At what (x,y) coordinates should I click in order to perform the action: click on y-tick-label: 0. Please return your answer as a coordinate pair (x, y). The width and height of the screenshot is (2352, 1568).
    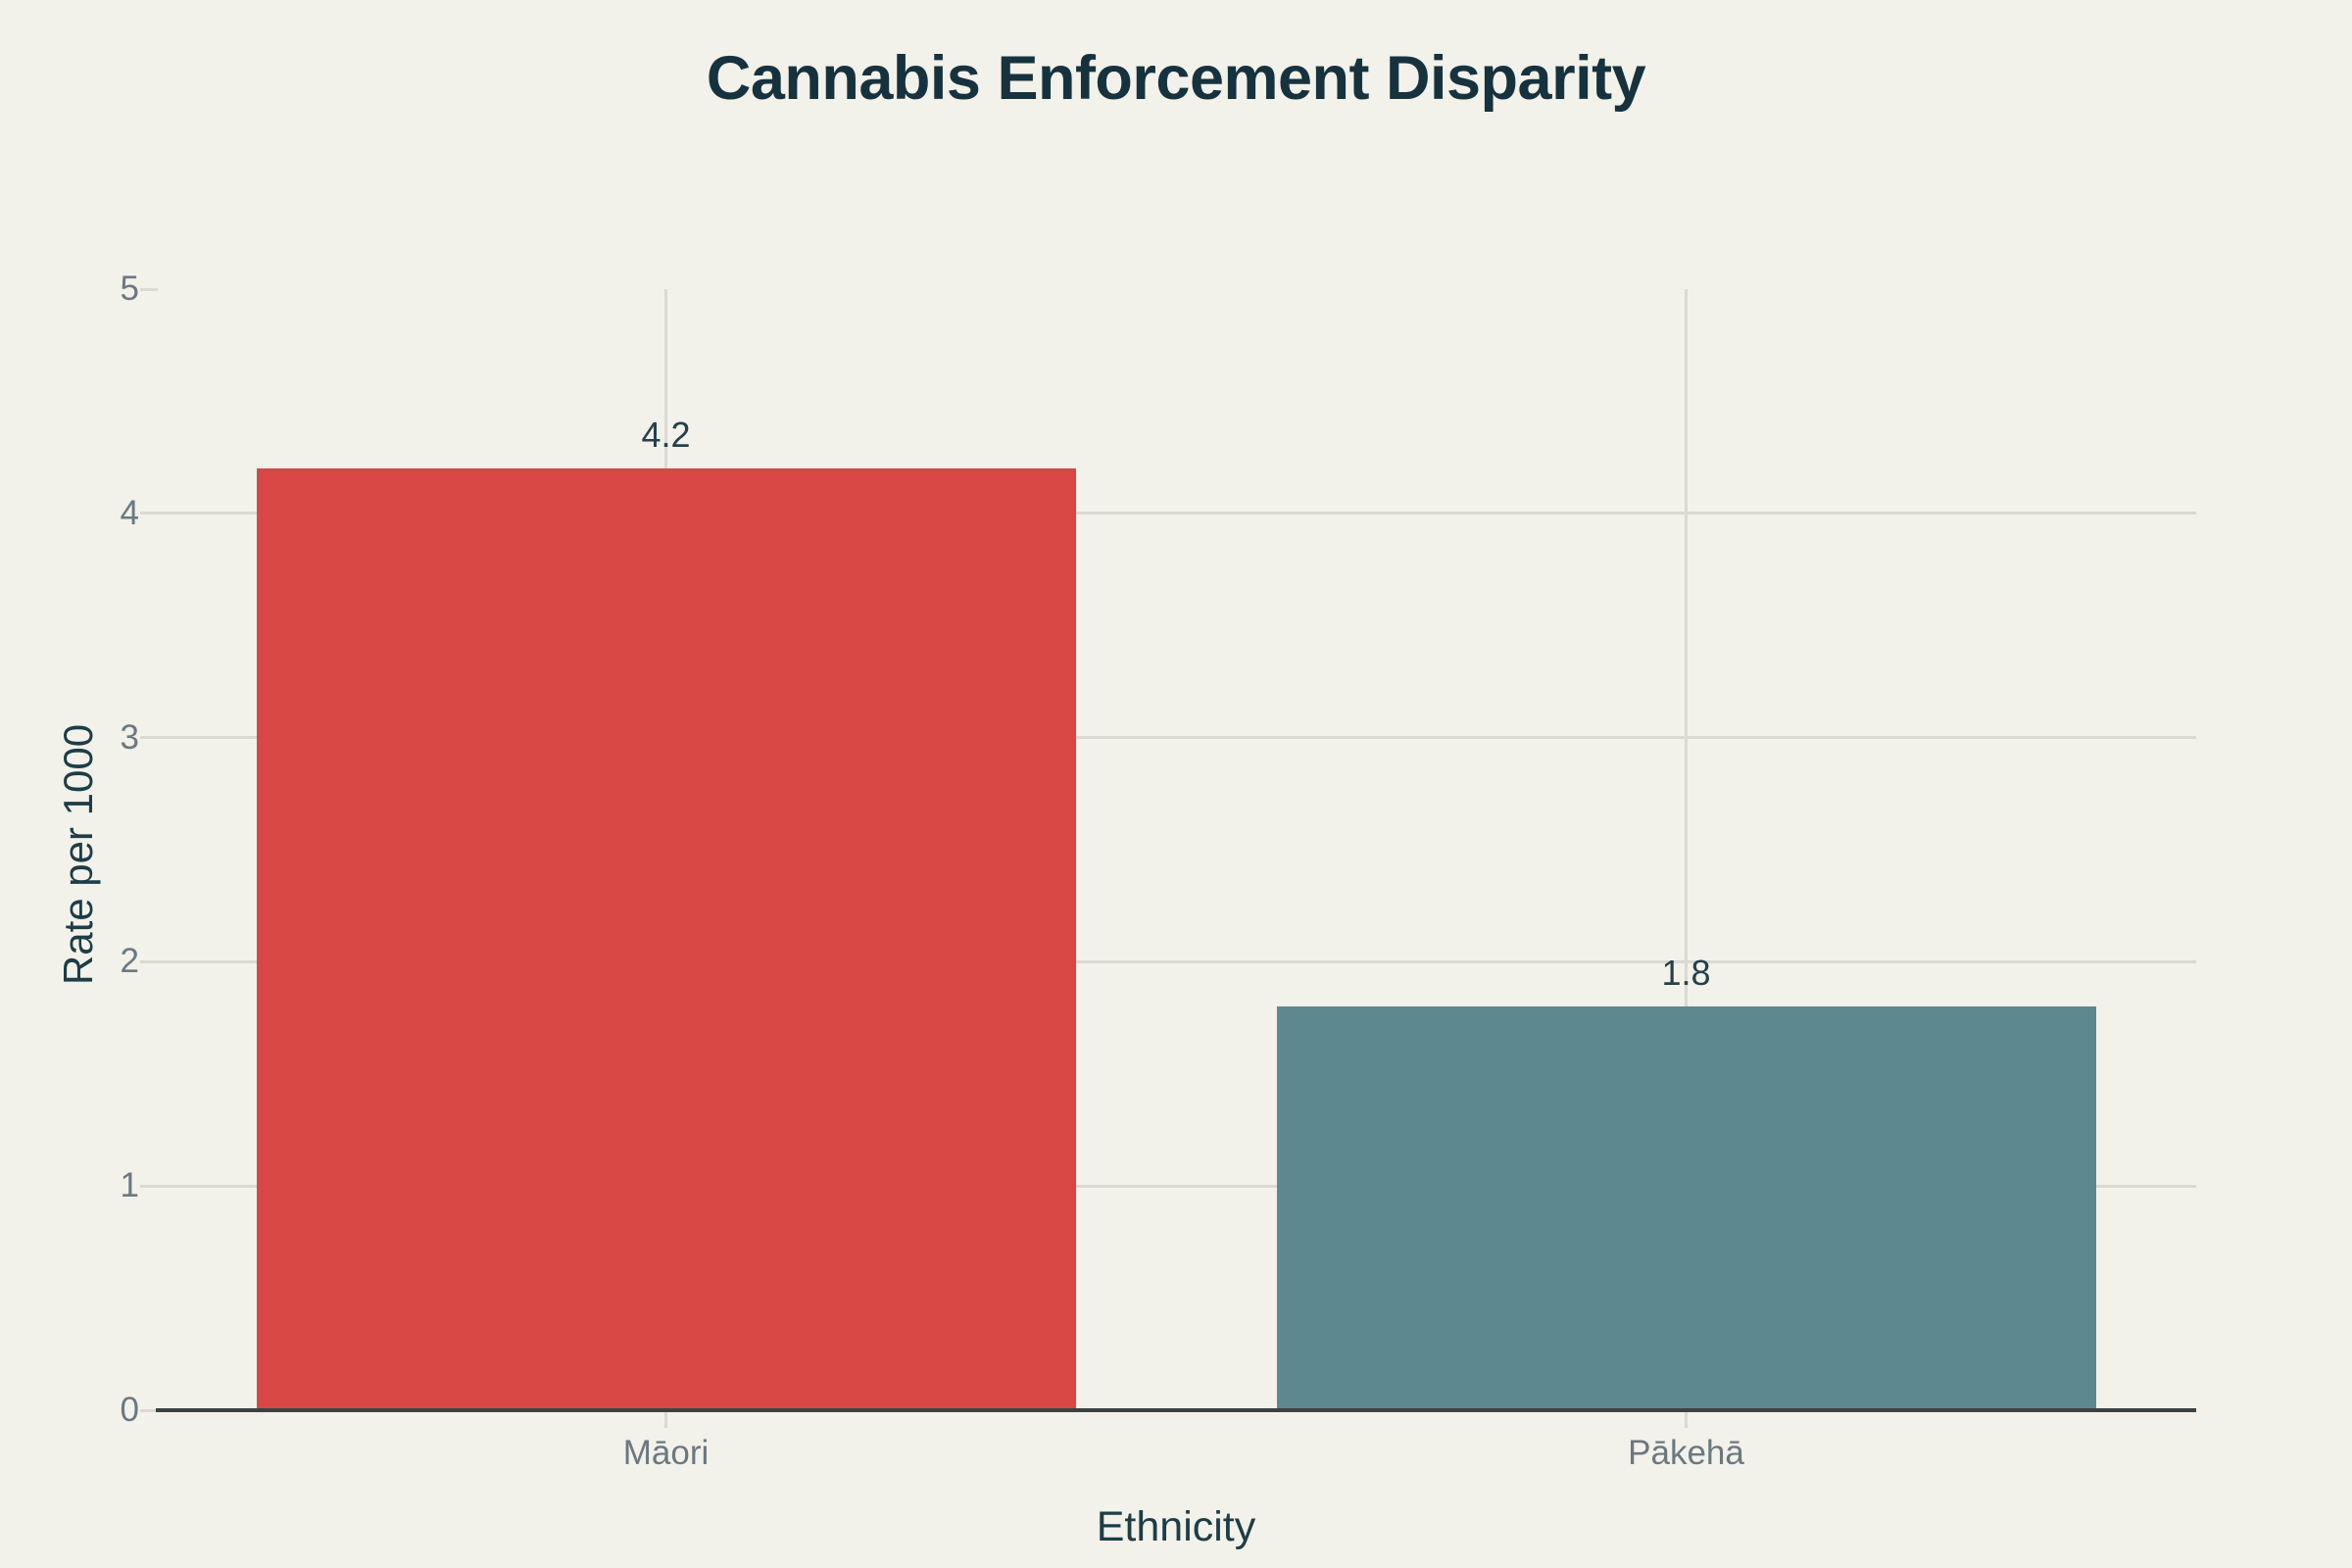
    Looking at the image, I should click on (129, 1410).